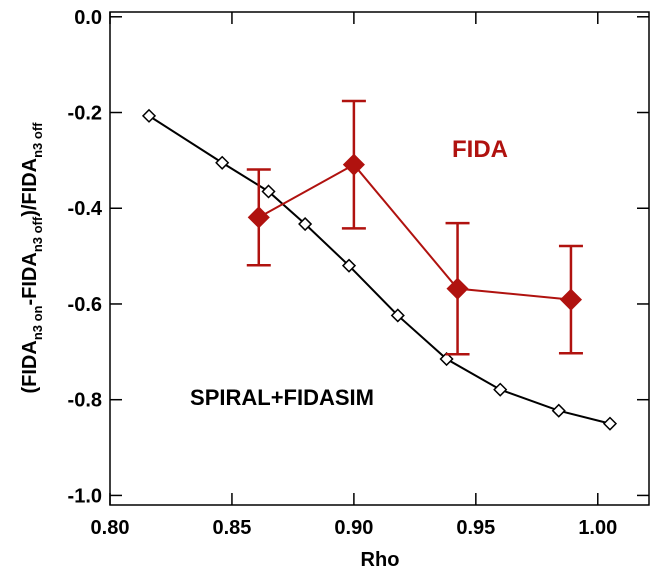 Image resolution: width=660 pixels, height=573 pixels. I want to click on y-axis-label: (FIDAn3 on-FIDAn3 off)/FIDAn3 off, so click(32, 258).